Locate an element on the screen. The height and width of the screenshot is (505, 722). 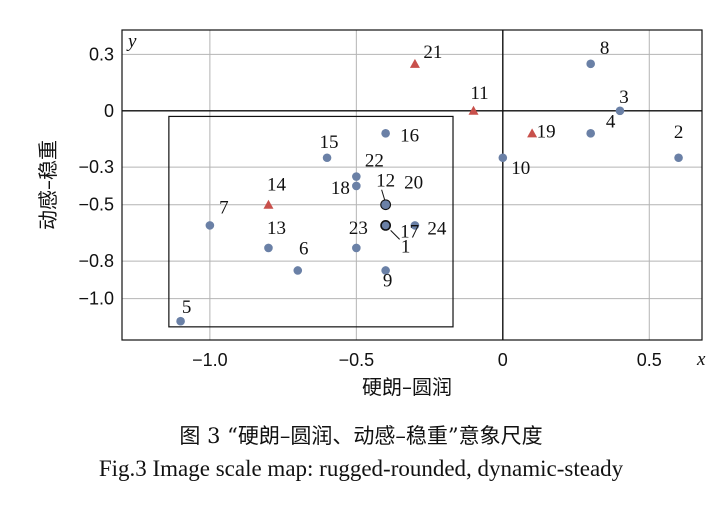
point-16-label: 16 is located at coordinates (409, 135).